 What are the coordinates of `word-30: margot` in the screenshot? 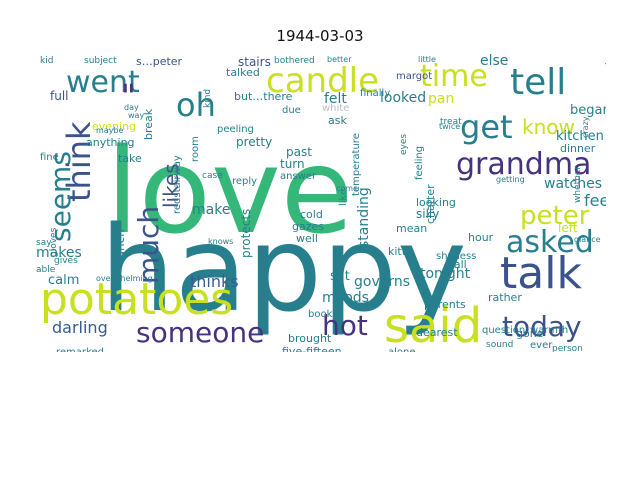 It's located at (414, 76).